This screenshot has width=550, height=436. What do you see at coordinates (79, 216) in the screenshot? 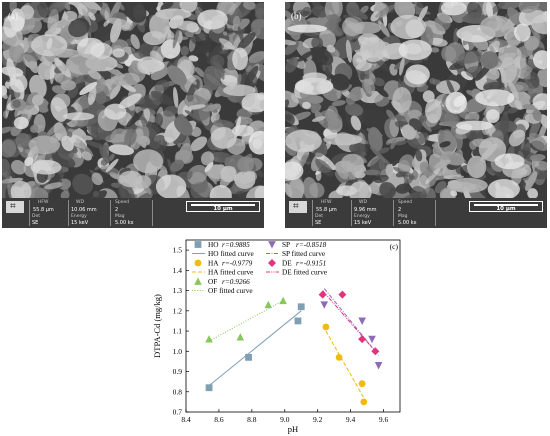
I see `energy-label: Energy` at bounding box center [79, 216].